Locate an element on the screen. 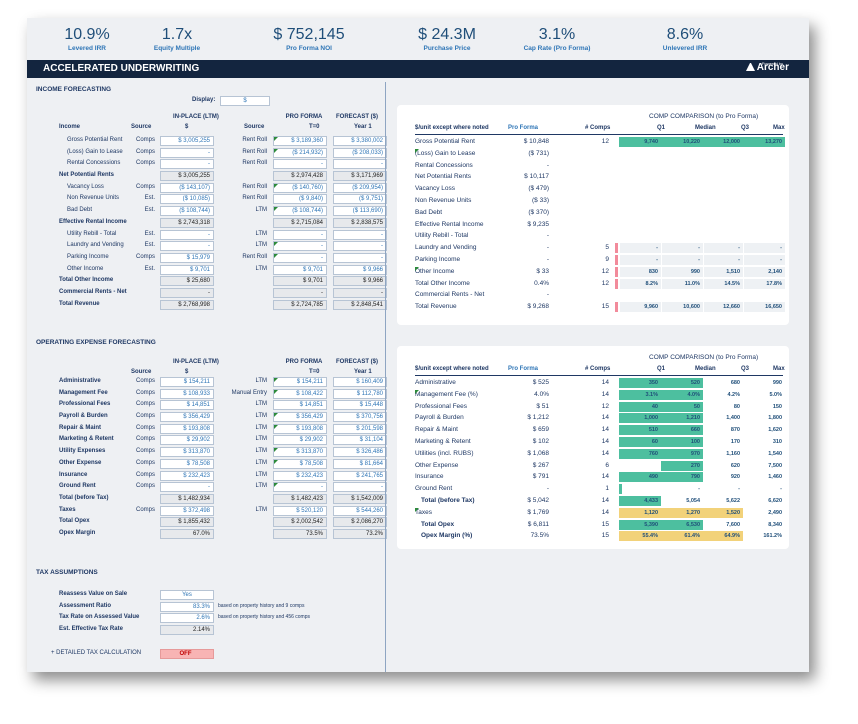 The width and height of the screenshot is (858, 724). income-row-label: Utility Rebill - Total is located at coordinates (92, 233).